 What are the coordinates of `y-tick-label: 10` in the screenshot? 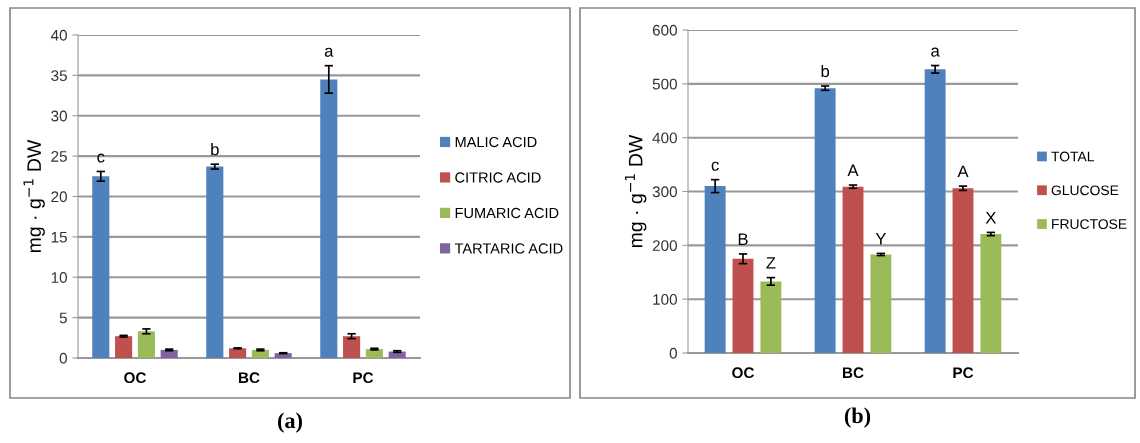 It's located at (59, 277).